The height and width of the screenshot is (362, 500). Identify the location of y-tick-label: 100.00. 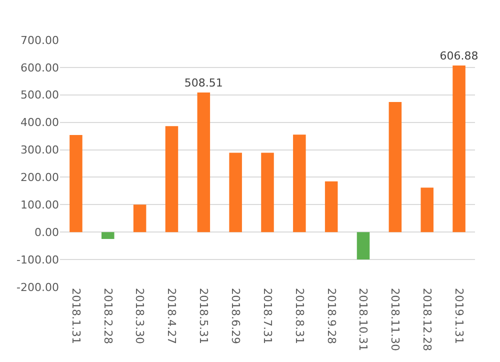
(39, 205).